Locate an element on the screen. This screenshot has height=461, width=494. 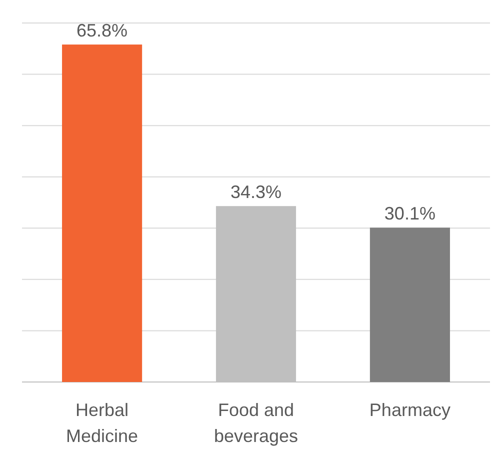
data-label: 34.3% is located at coordinates (256, 192).